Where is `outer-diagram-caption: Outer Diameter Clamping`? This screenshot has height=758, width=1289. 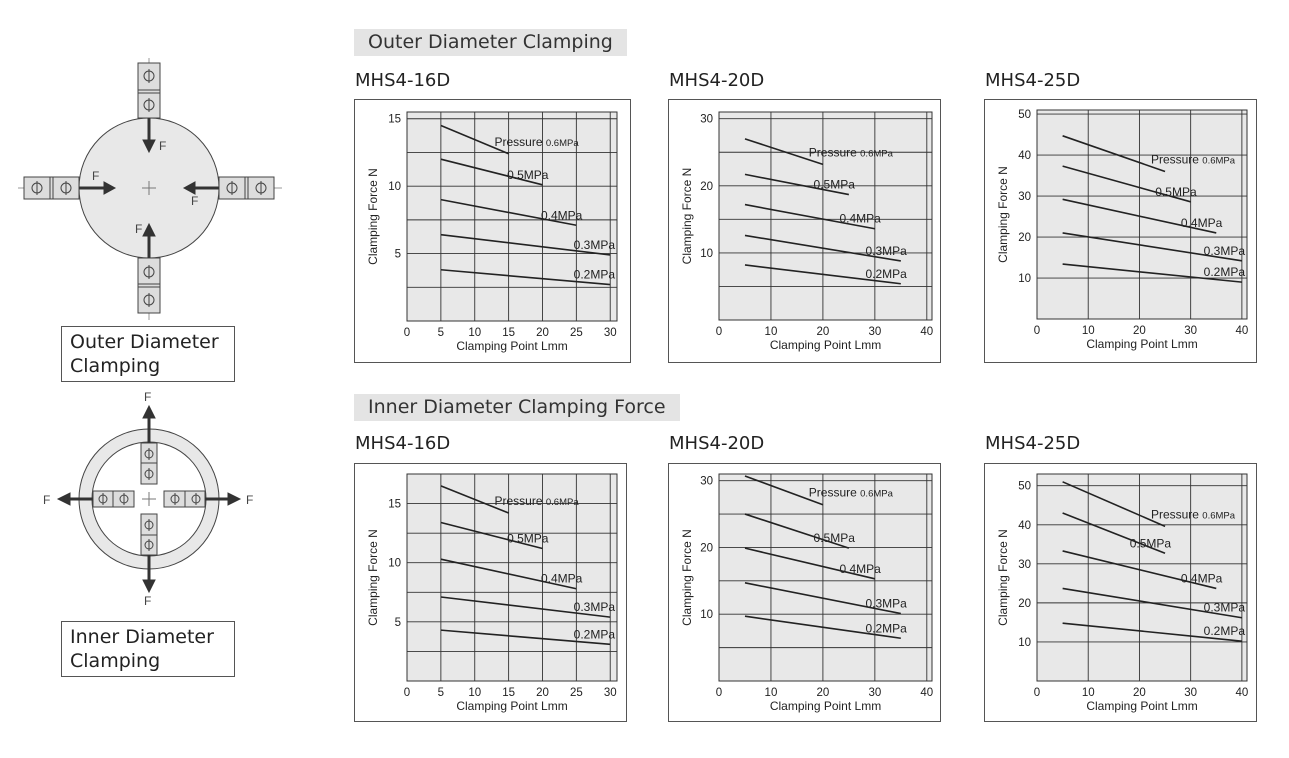 outer-diagram-caption: Outer Diameter Clamping is located at coordinates (148, 354).